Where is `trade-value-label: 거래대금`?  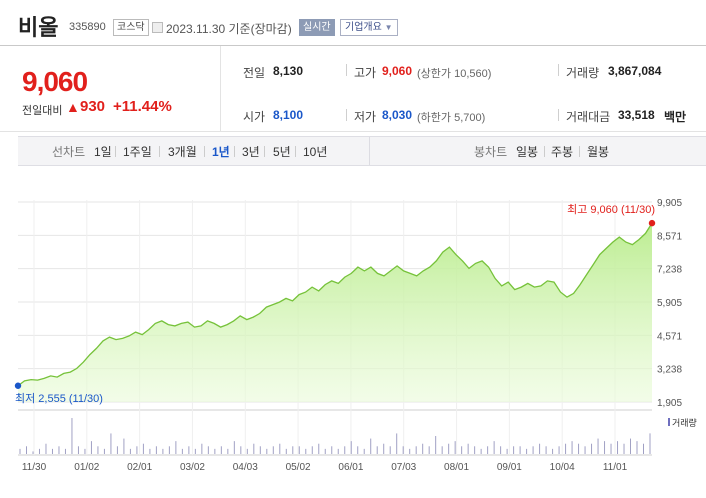 trade-value-label: 거래대금 is located at coordinates (588, 117).